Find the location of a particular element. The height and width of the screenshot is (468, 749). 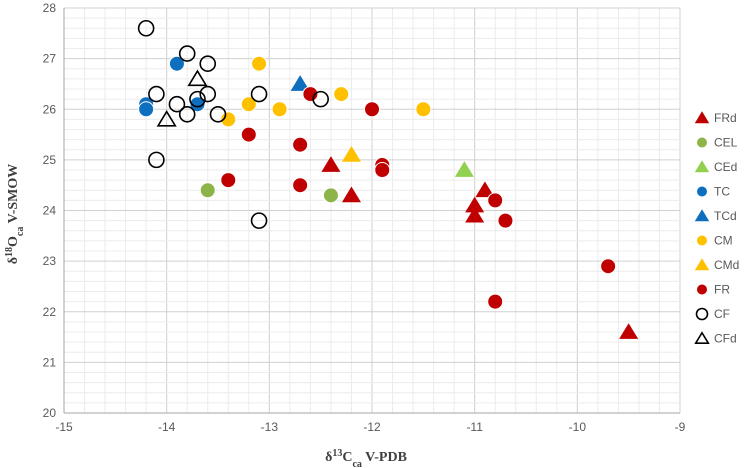

legend-marker-frd is located at coordinates (702, 117).